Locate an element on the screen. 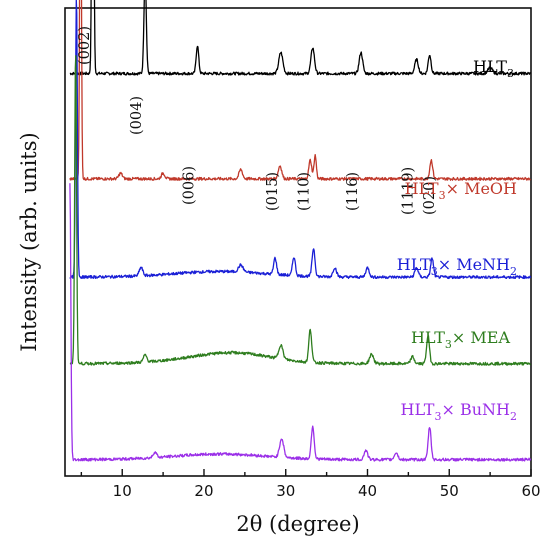 This screenshot has width=550, height=550. x-axis-title: 2θ (degree) is located at coordinates (297, 524).